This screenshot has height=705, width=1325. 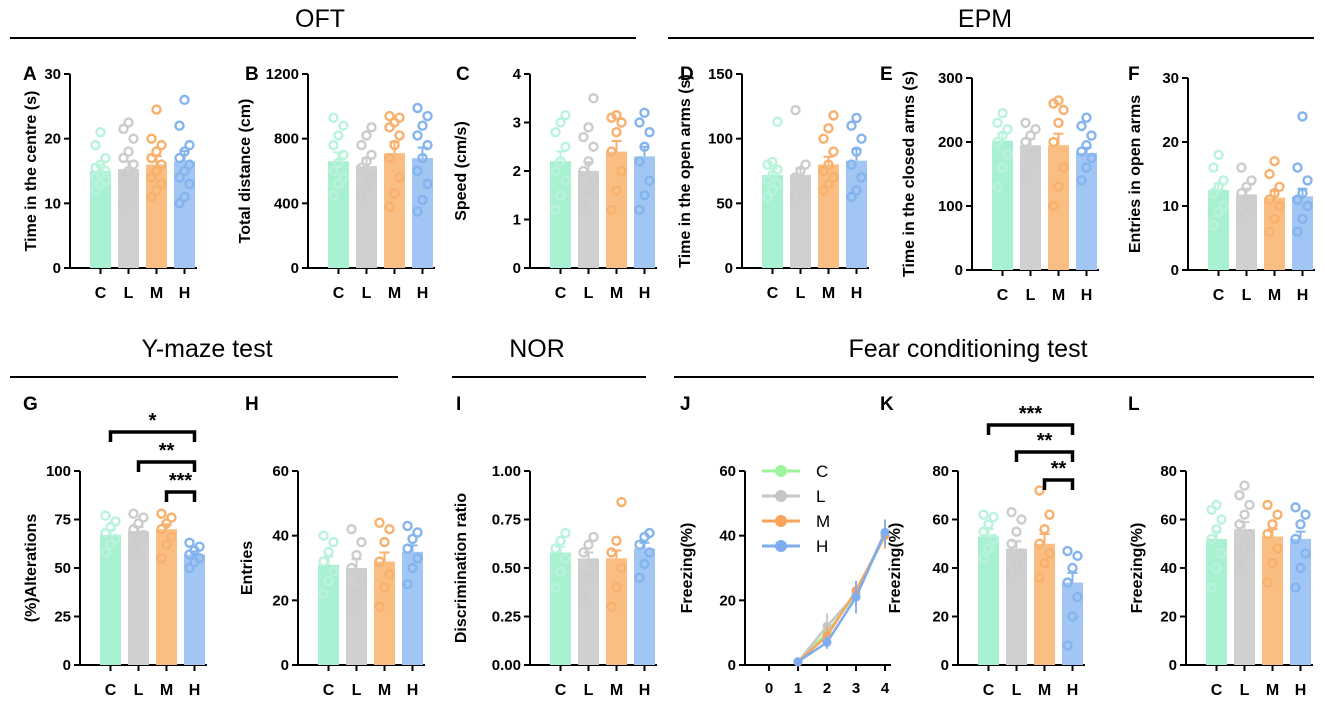 What do you see at coordinates (166, 466) in the screenshot?
I see `significance-bracket-g` at bounding box center [166, 466].